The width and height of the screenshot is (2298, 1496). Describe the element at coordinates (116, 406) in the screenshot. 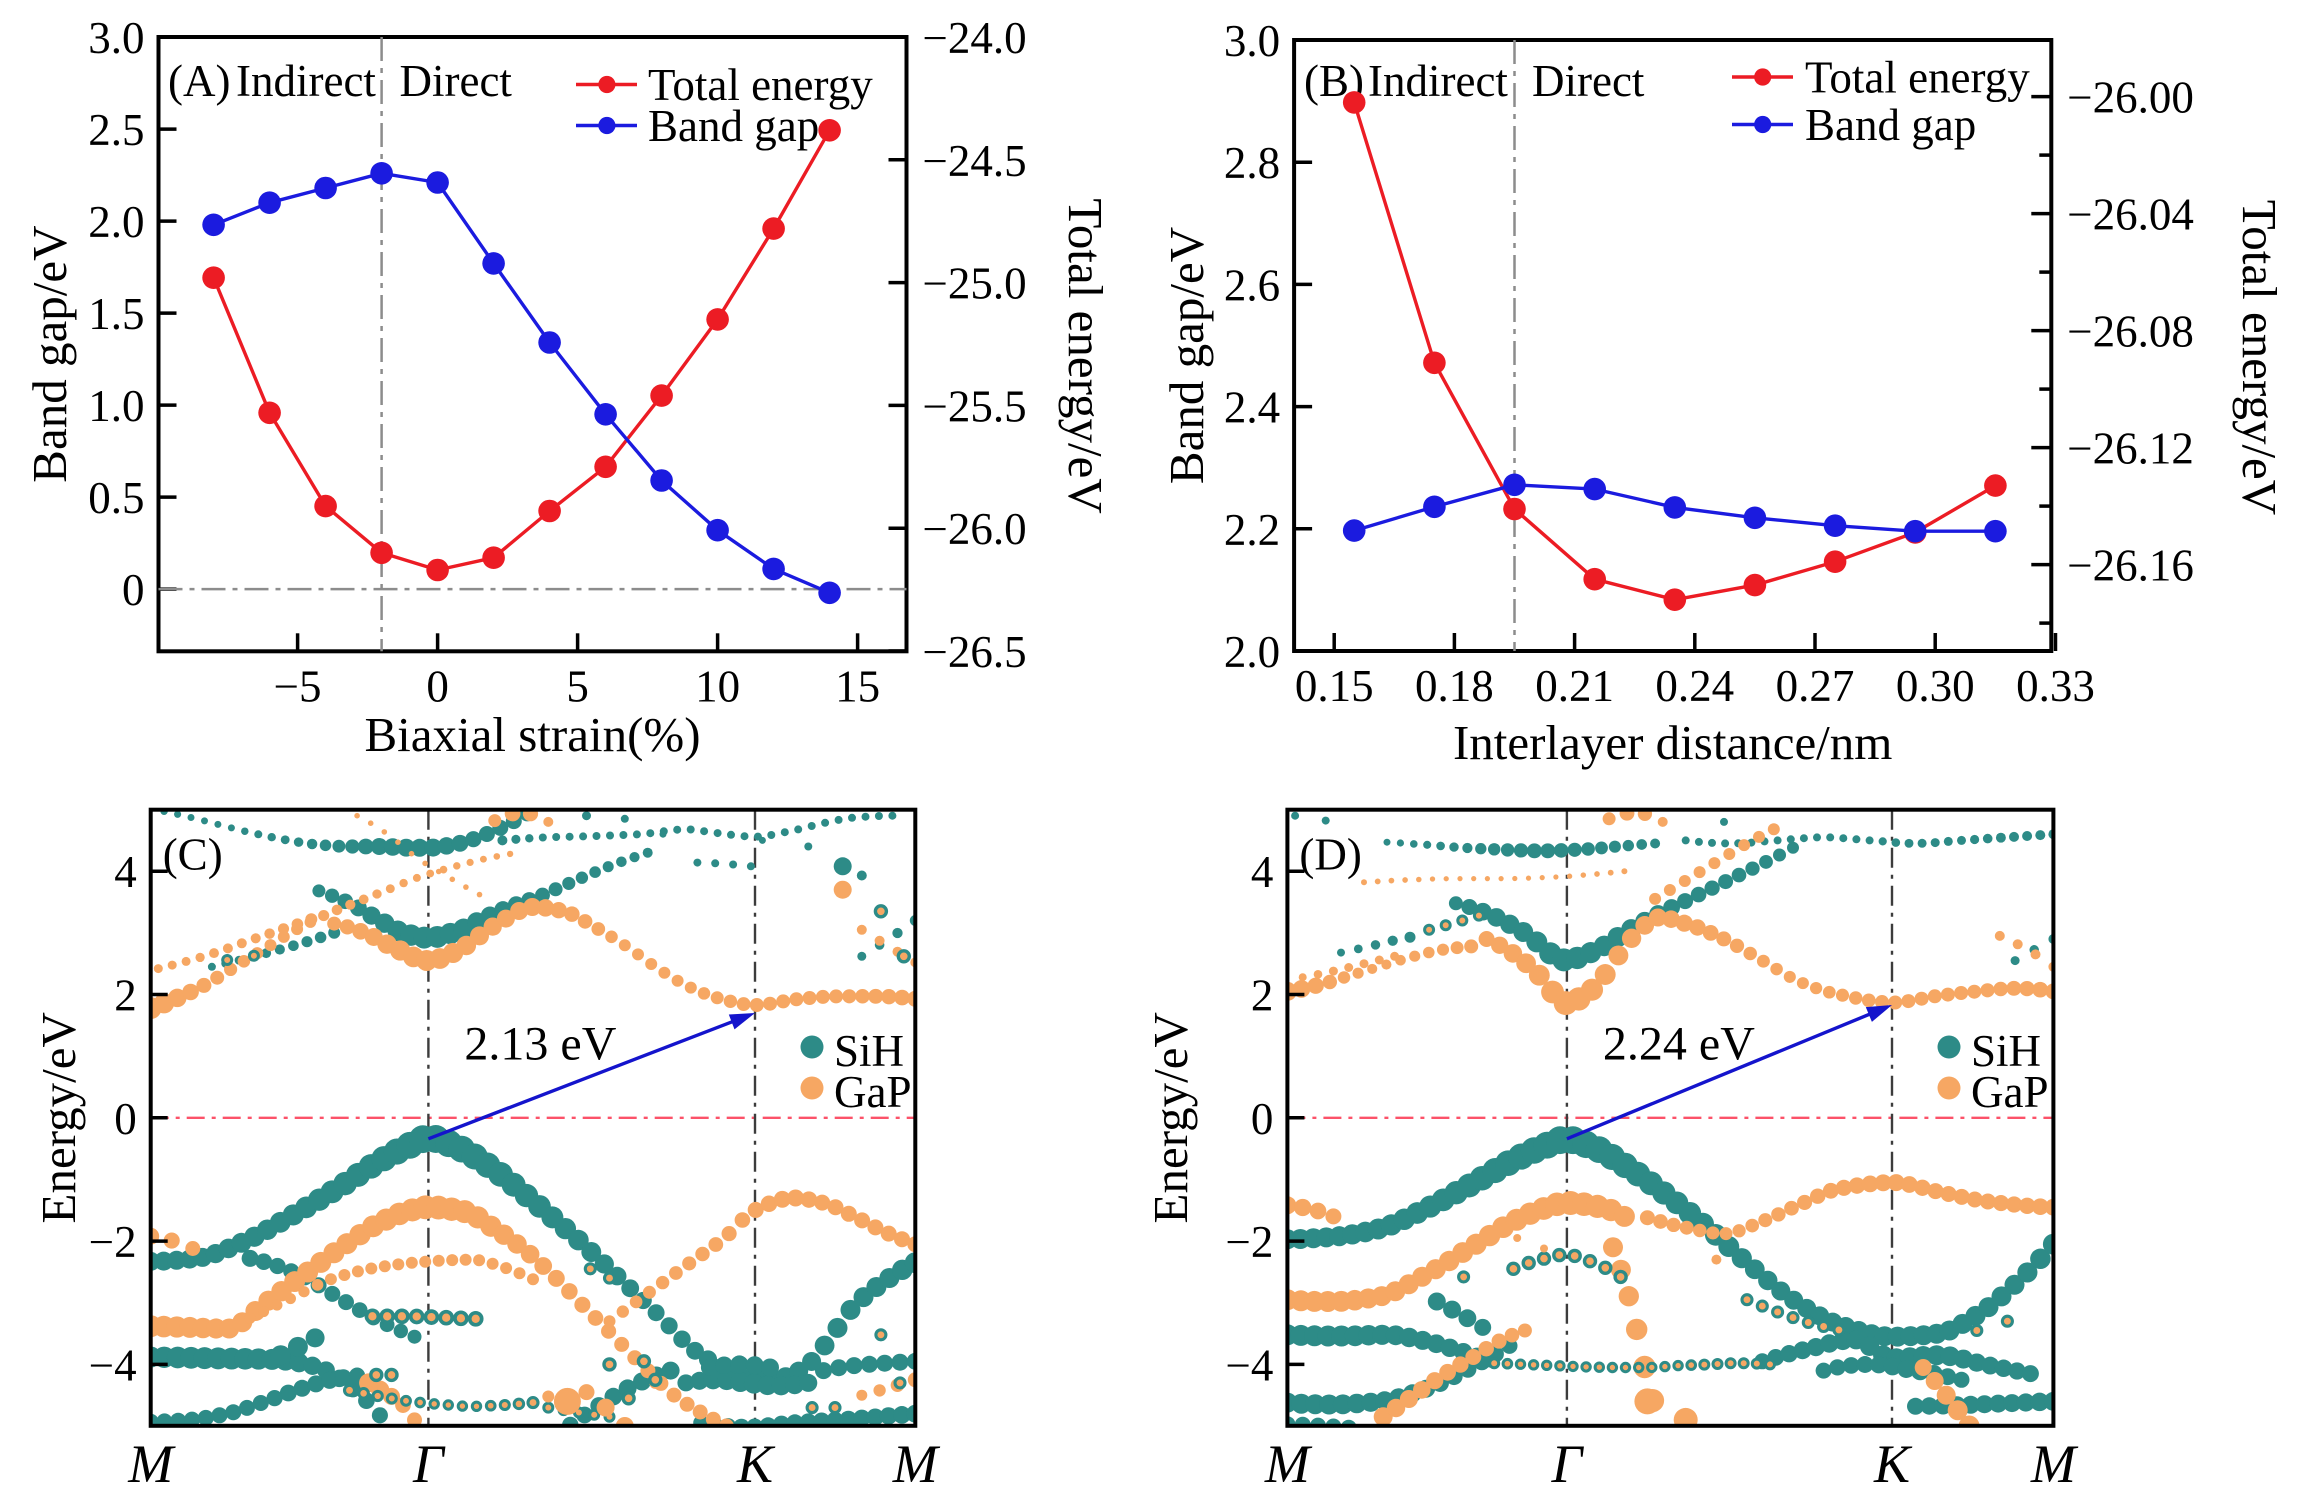

I see `svg-text: 1.0` at that location.